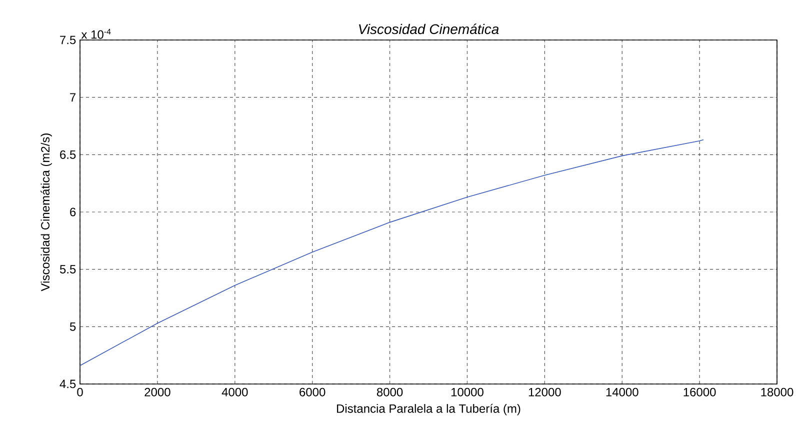 The height and width of the screenshot is (443, 810). Describe the element at coordinates (700, 392) in the screenshot. I see `x-tick-label: 16000` at that location.